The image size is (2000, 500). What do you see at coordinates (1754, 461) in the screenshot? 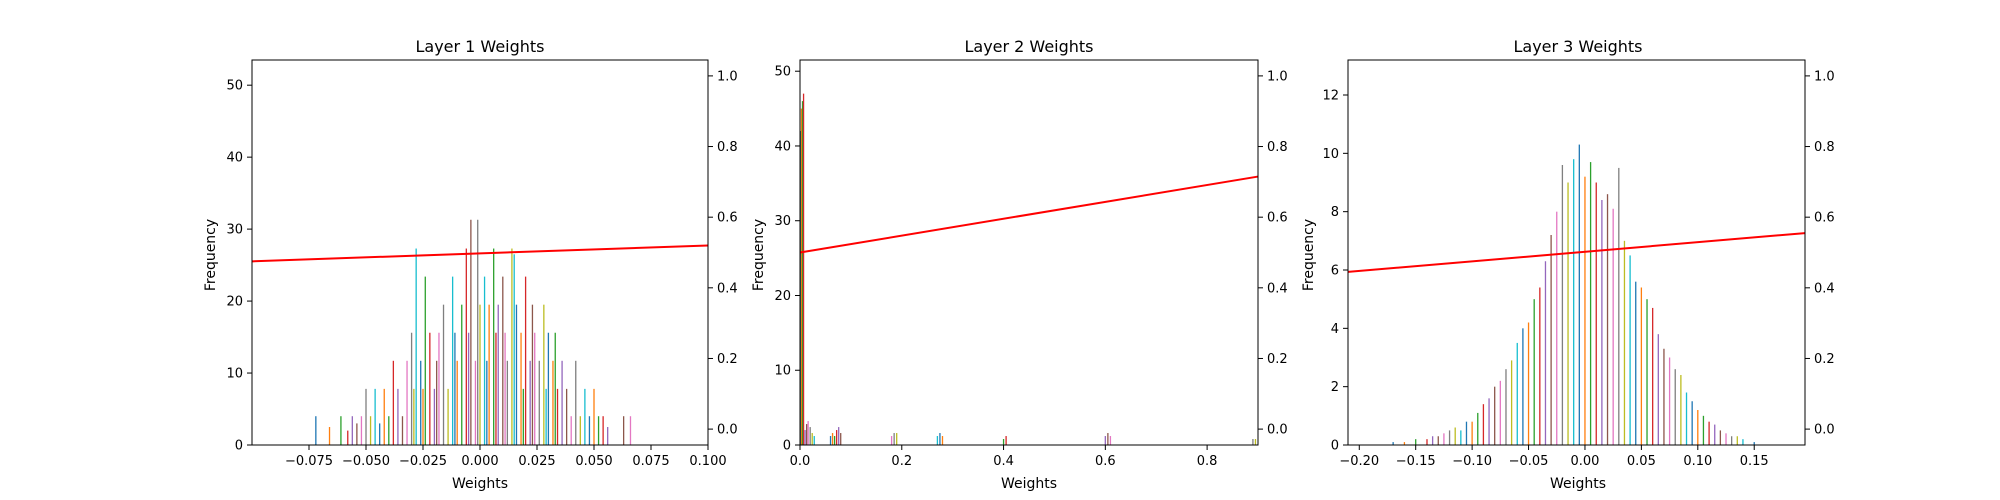
I see `x-tick-label: 0.15` at bounding box center [1754, 461].